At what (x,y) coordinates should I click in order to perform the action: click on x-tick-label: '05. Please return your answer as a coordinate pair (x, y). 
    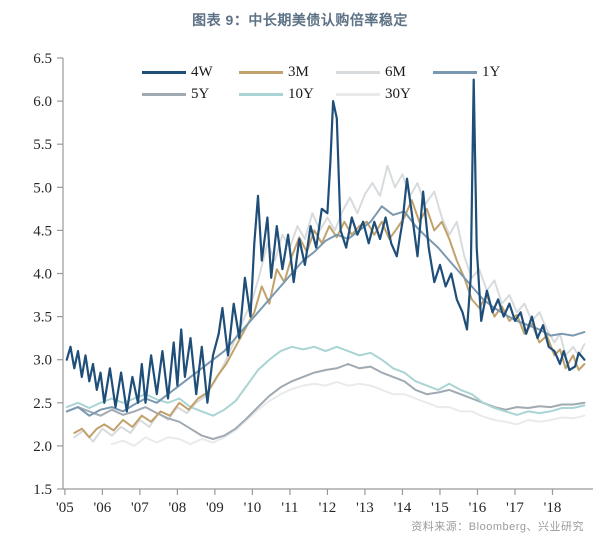
    Looking at the image, I should click on (65, 508).